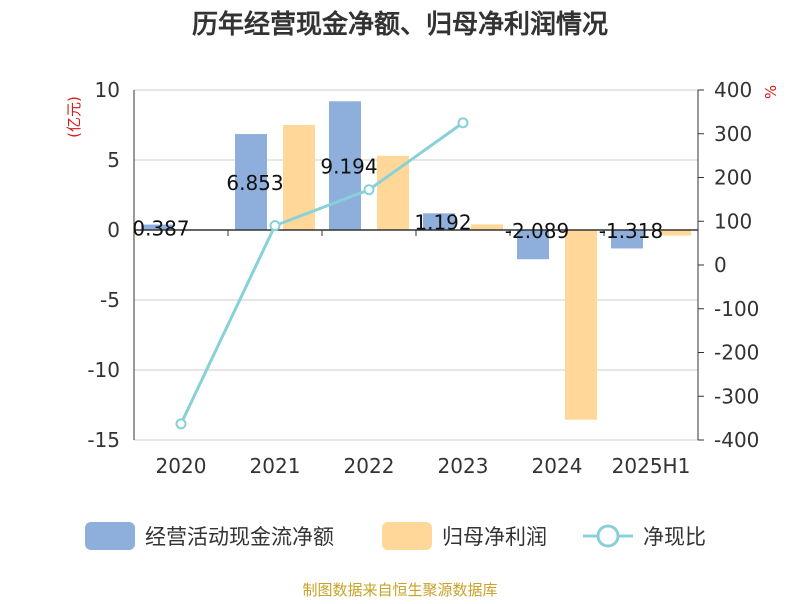 The width and height of the screenshot is (800, 604). I want to click on y-left-tick-label: 10, so click(107, 90).